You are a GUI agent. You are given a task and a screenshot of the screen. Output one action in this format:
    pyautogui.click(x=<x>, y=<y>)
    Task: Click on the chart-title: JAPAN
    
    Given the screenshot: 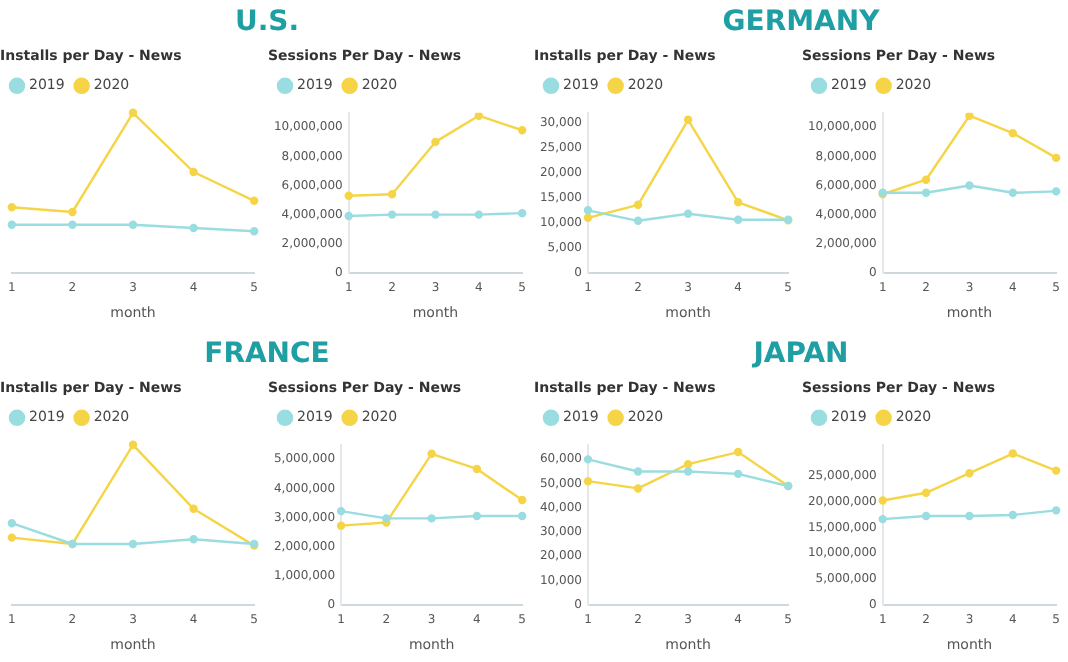 What is the action you would take?
    pyautogui.click(x=800, y=354)
    